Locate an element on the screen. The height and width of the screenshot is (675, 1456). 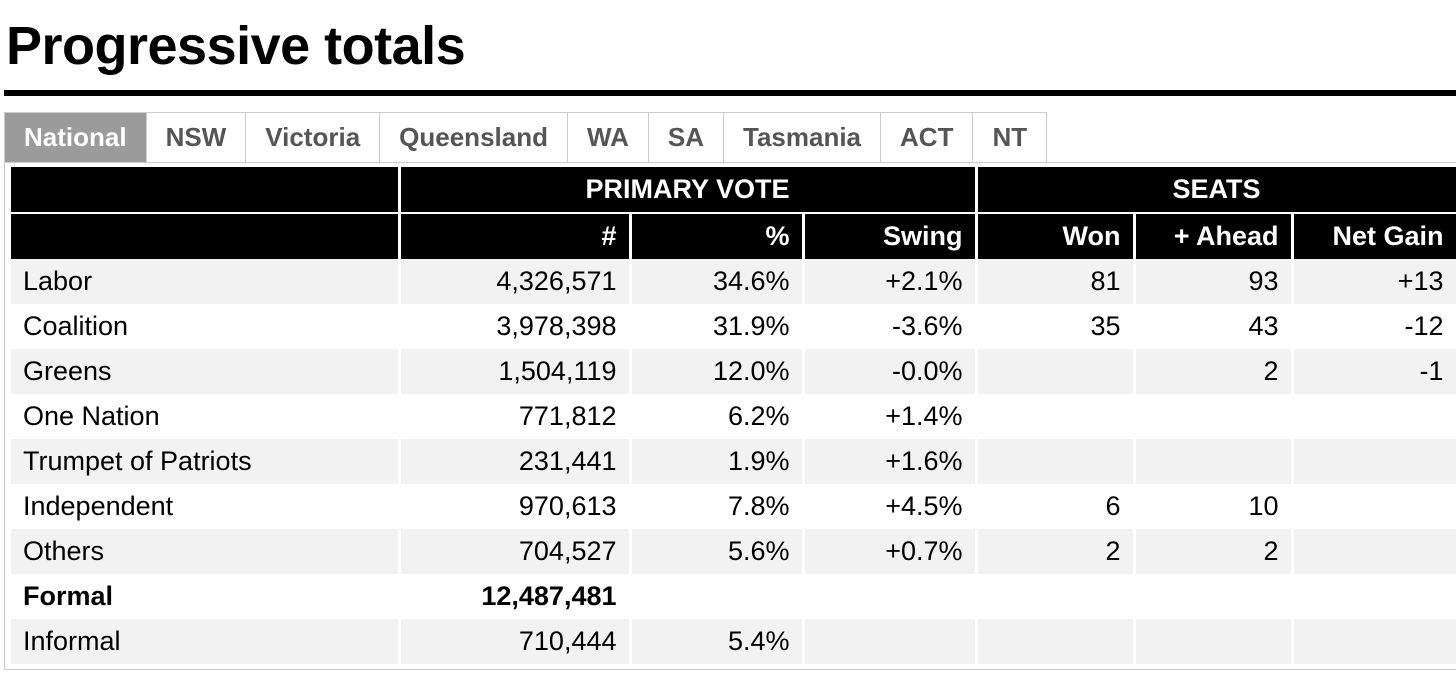
tab-tasmania: Tasmania is located at coordinates (803, 138).